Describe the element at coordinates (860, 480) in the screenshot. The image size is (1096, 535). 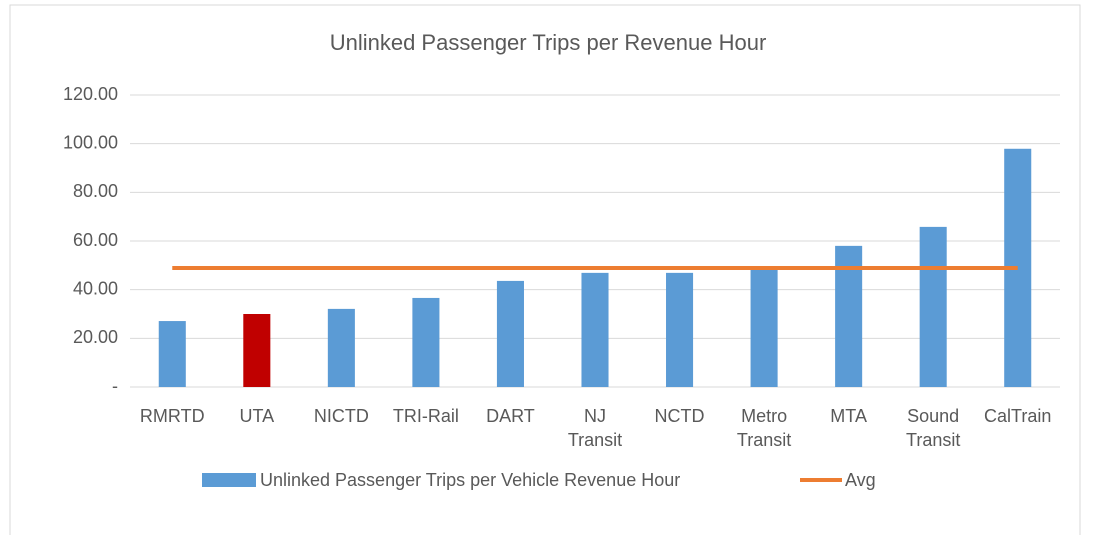
I see `legend-label: Avg` at that location.